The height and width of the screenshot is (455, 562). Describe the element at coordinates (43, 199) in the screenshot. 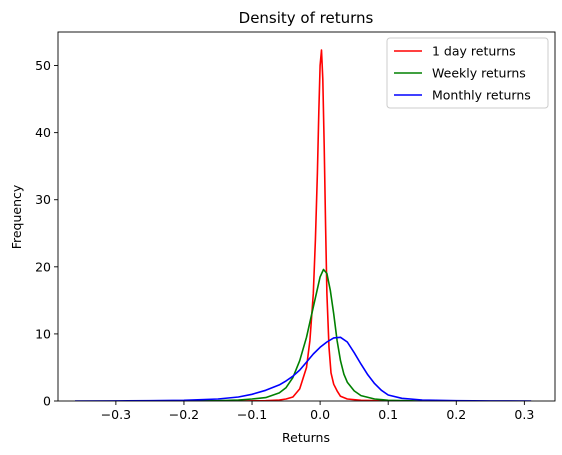

I see `y-tick-label: 30` at that location.